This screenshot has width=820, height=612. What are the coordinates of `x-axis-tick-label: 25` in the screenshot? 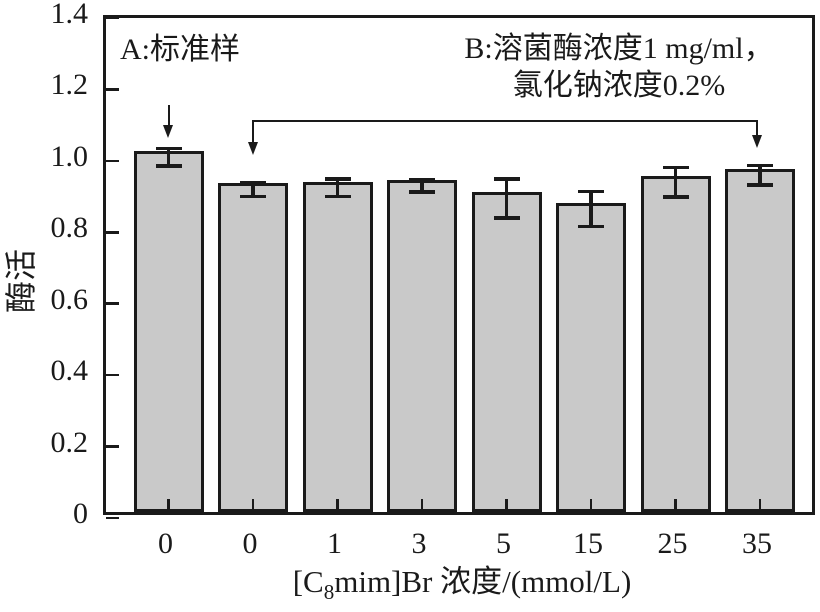 It's located at (672, 543).